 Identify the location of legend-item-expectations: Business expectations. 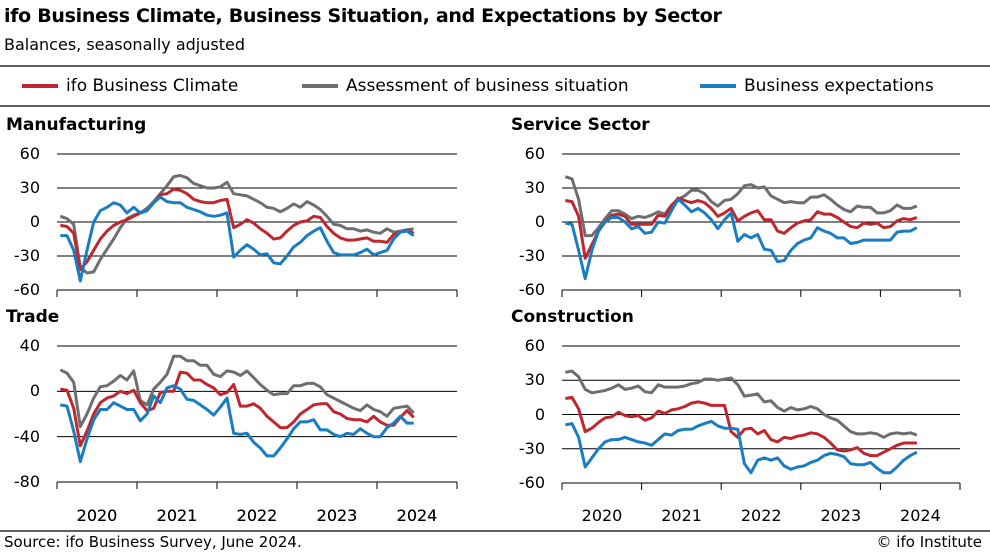
(817, 86).